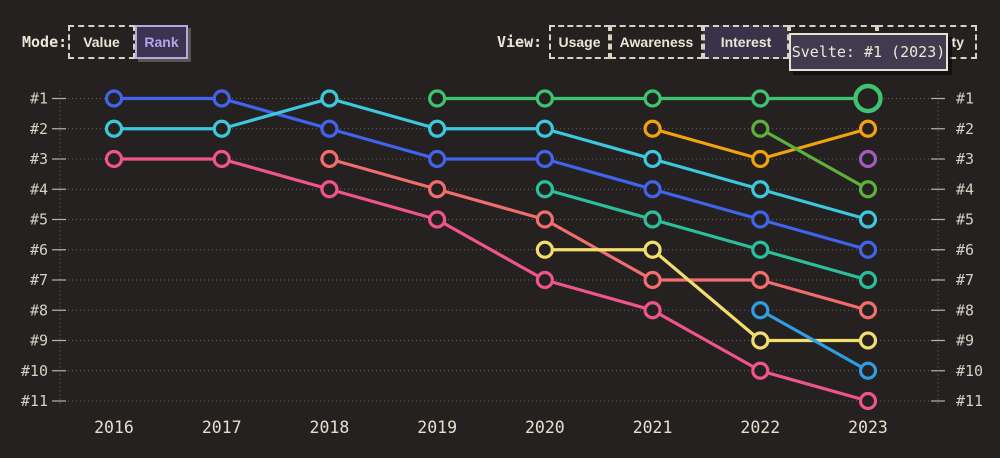 This screenshot has height=458, width=1000. I want to click on left-rank-label: #8, so click(39, 310).